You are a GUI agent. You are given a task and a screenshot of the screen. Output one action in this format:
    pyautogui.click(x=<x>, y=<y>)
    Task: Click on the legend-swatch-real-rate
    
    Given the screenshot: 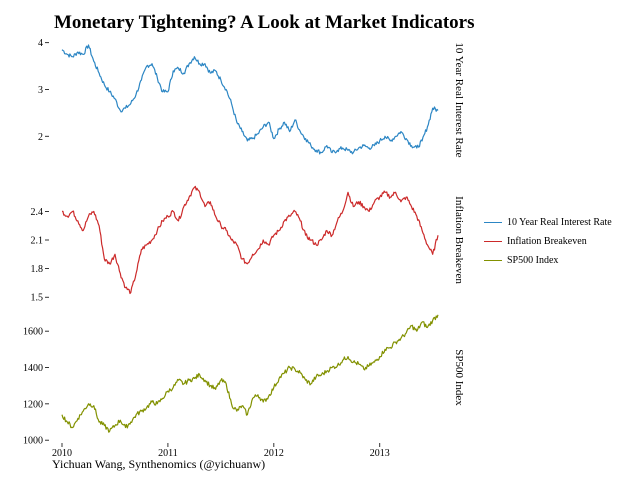 What is the action you would take?
    pyautogui.click(x=493, y=222)
    